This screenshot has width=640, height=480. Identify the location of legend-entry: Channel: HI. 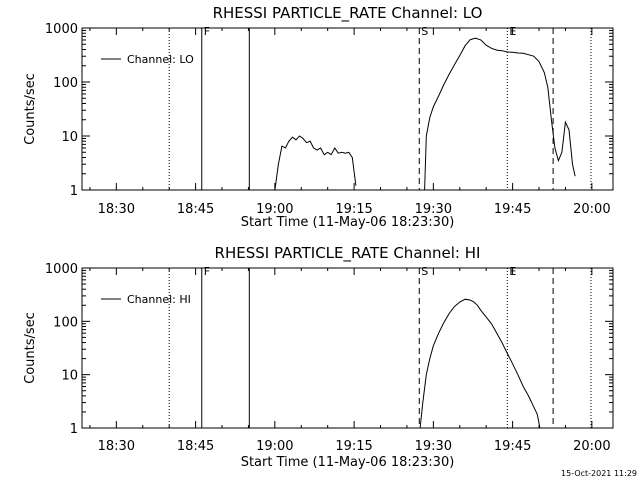
(159, 299).